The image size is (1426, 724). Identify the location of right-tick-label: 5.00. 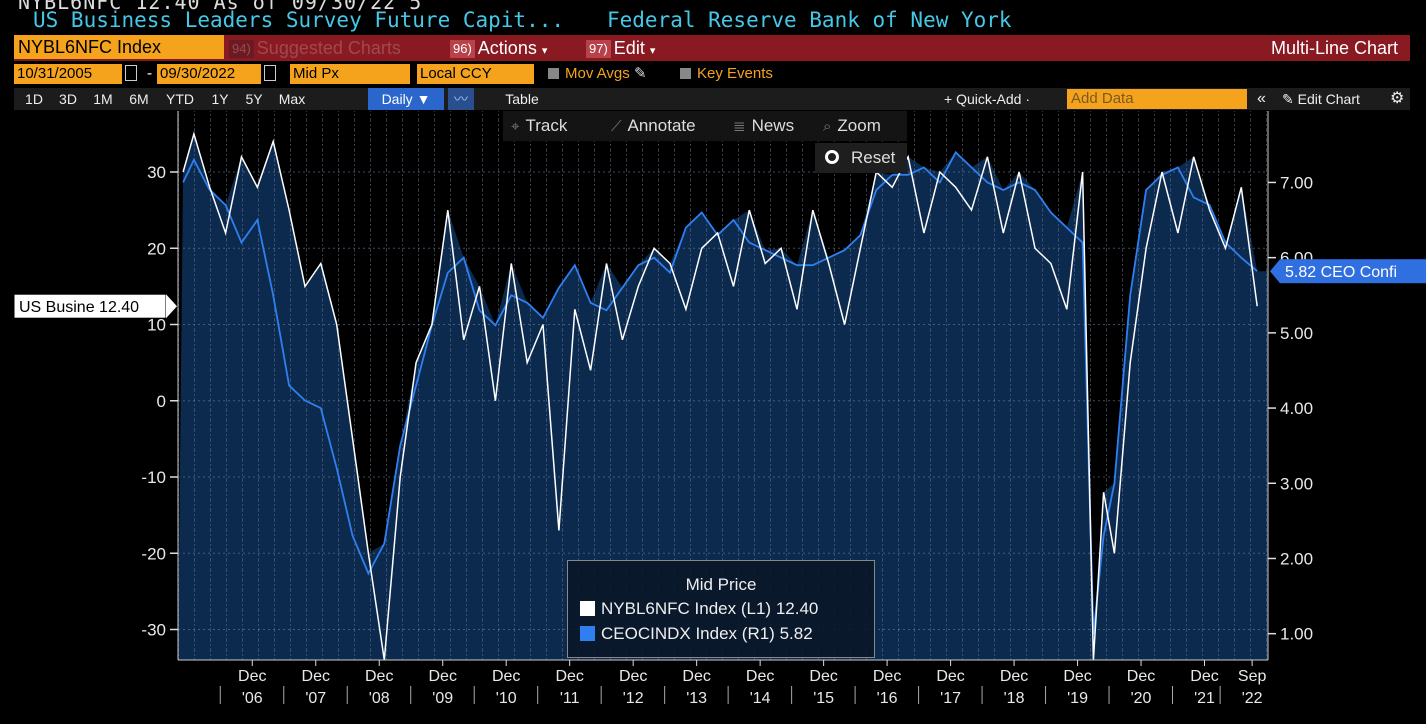
(1296, 333).